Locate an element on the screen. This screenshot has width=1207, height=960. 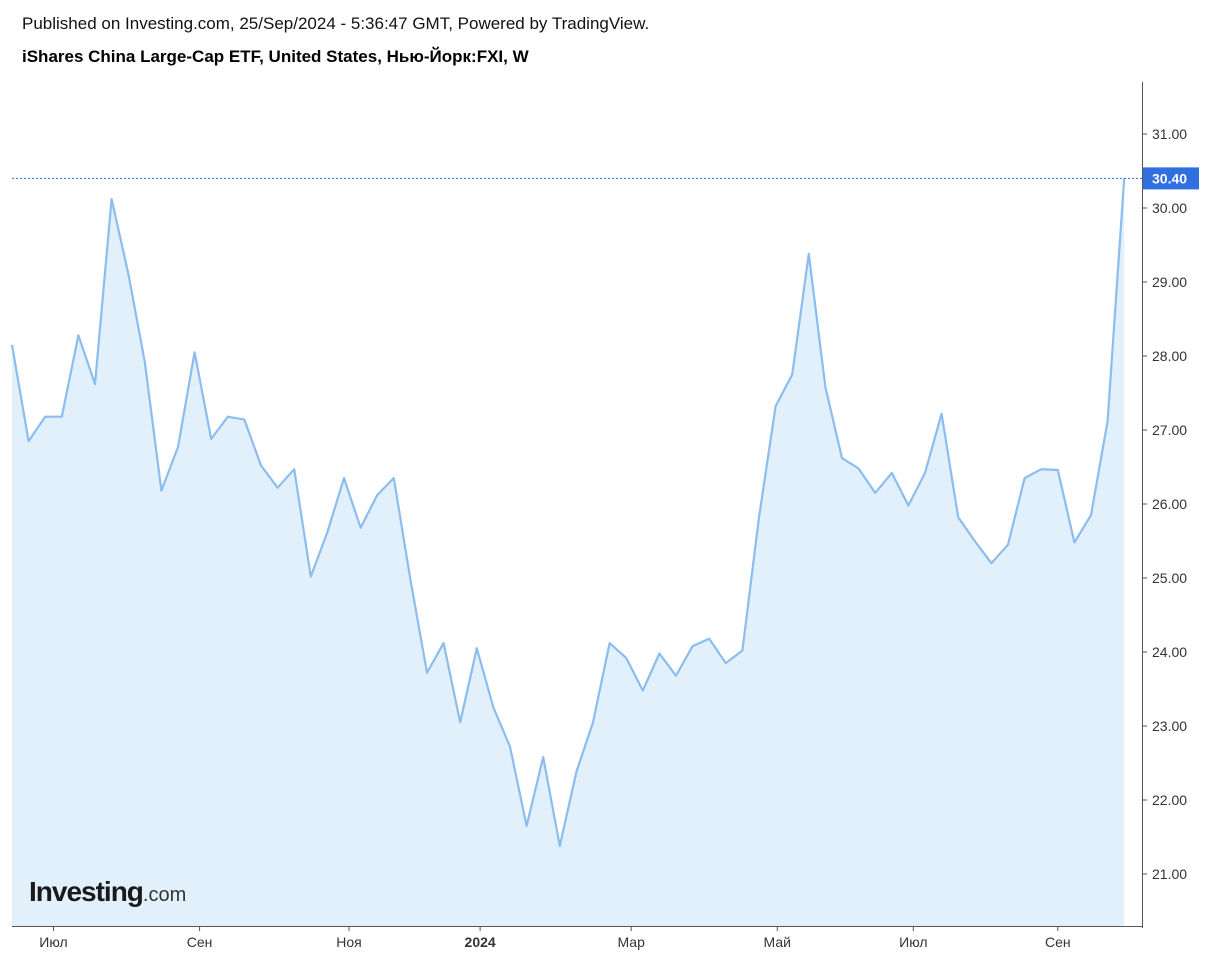
y-tick-label: 21.00 is located at coordinates (1169, 874).